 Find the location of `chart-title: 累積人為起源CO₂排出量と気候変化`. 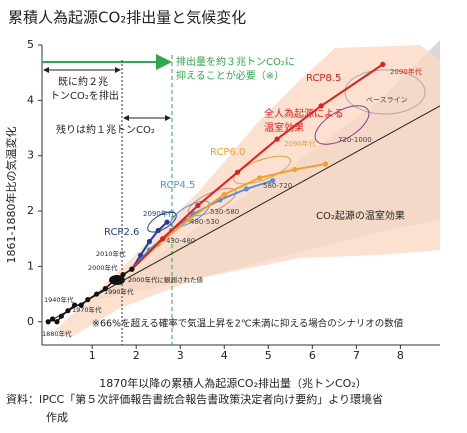

chart-title: 累積人為起源CO₂排出量と気候変化 is located at coordinates (127, 18).